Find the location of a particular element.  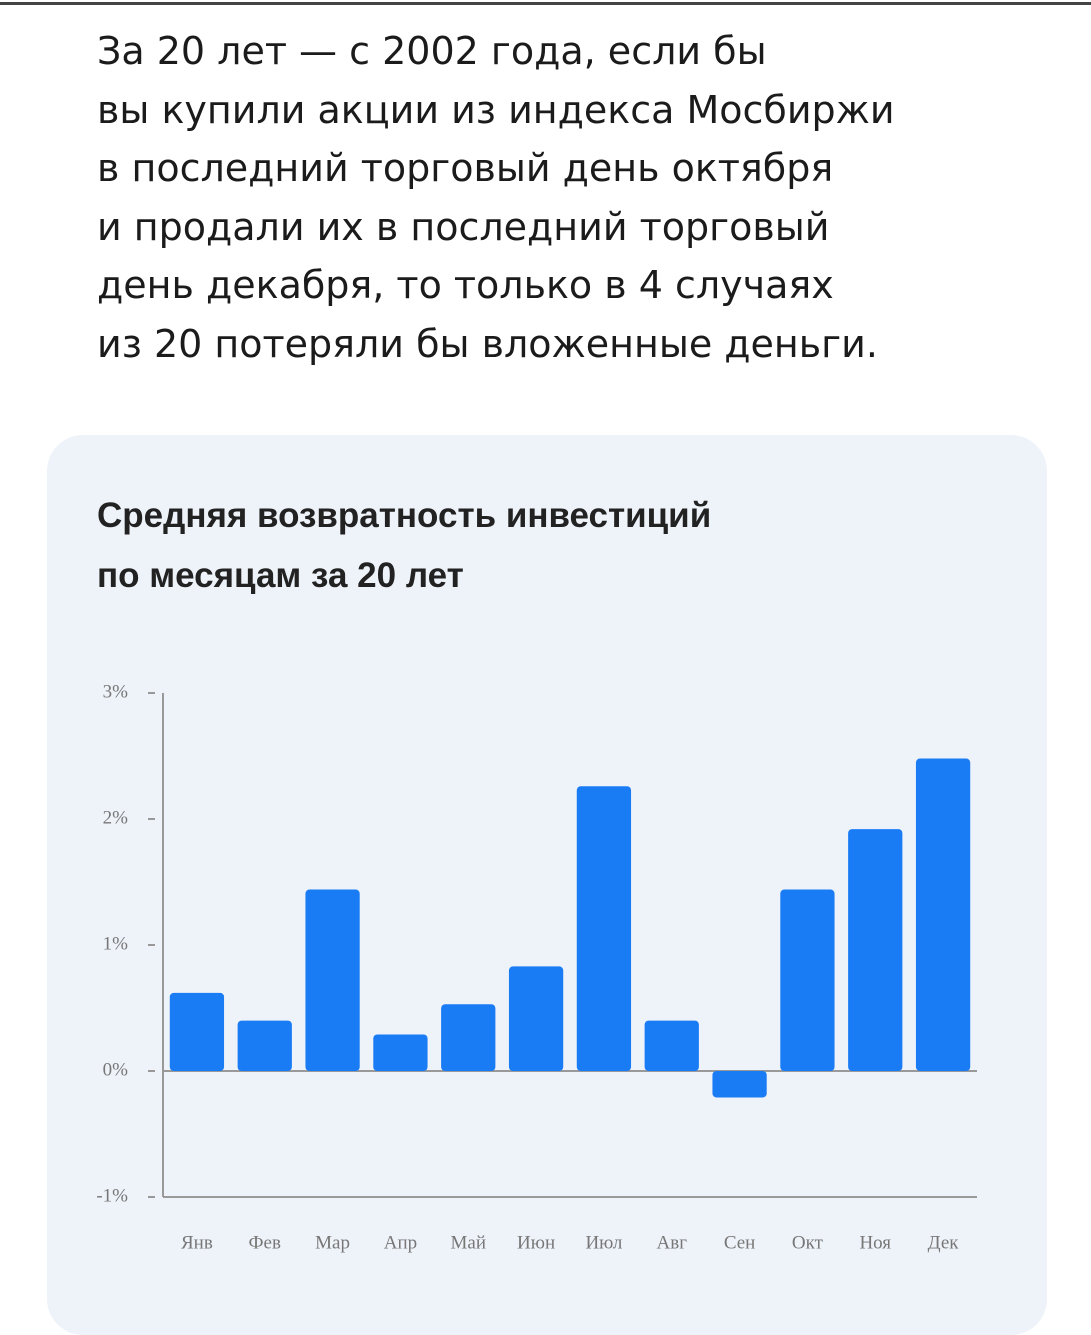

y-tick-label: -1% is located at coordinates (112, 1195).